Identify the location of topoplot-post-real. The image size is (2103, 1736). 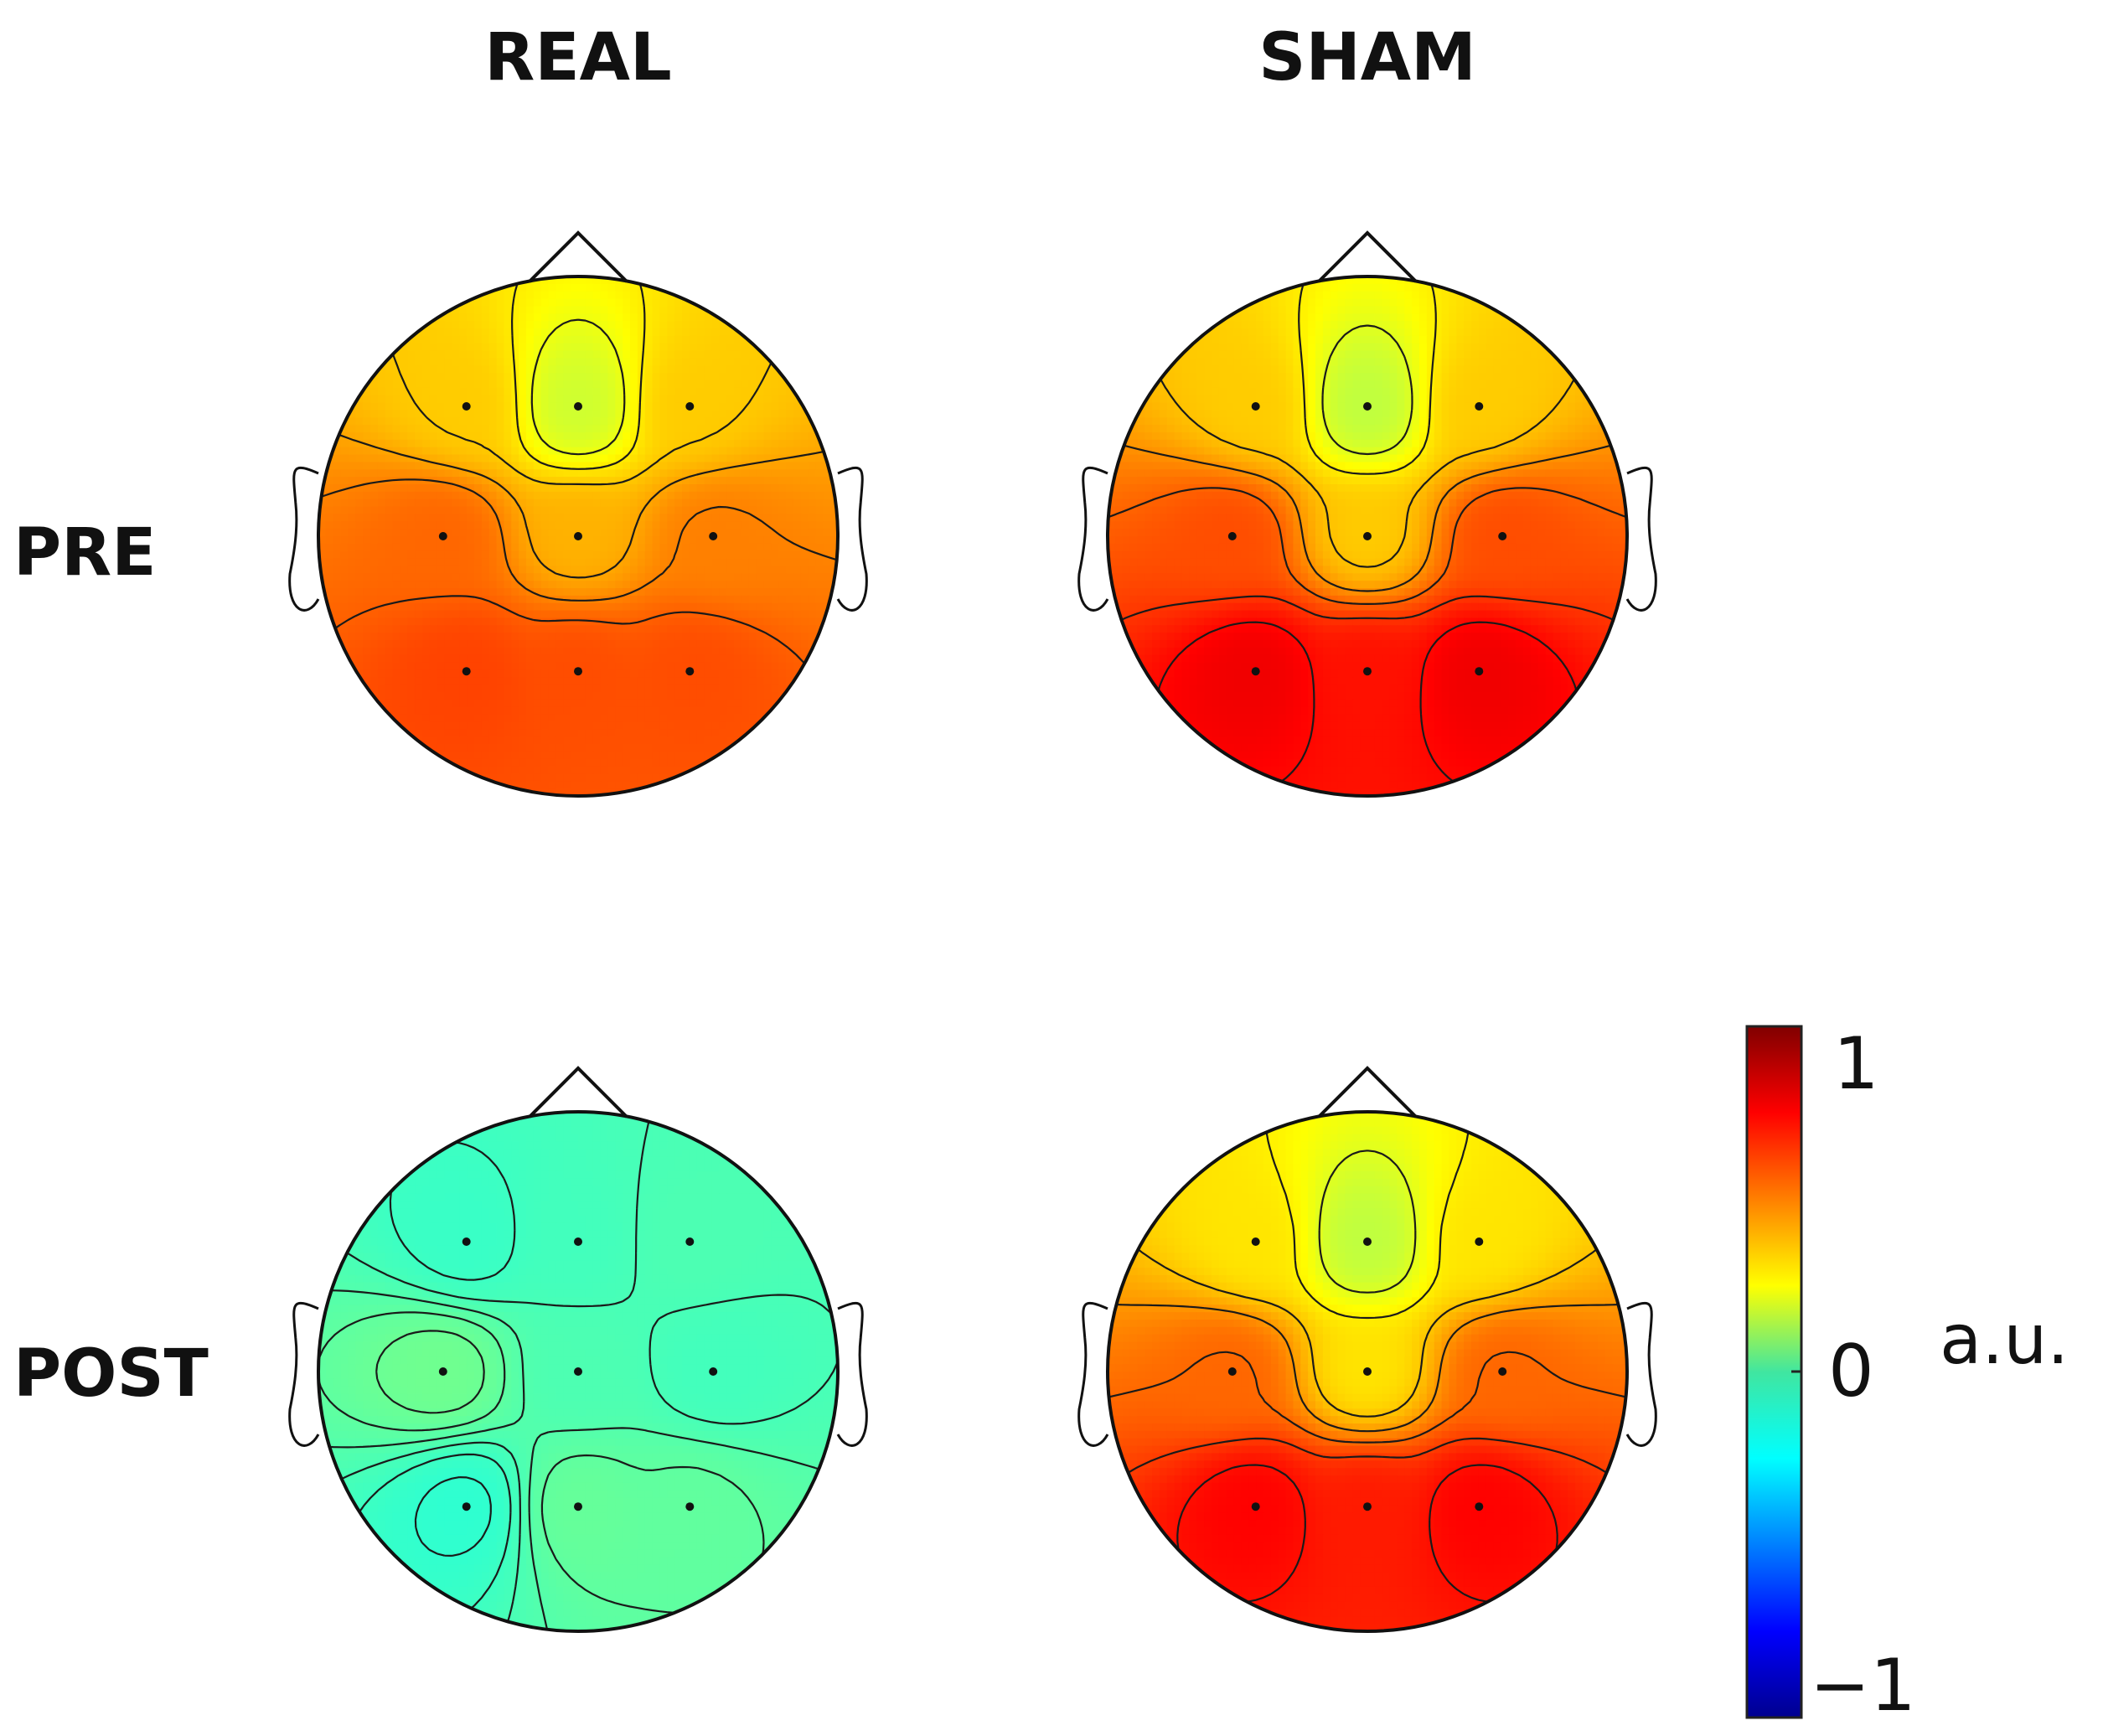
(578, 1349).